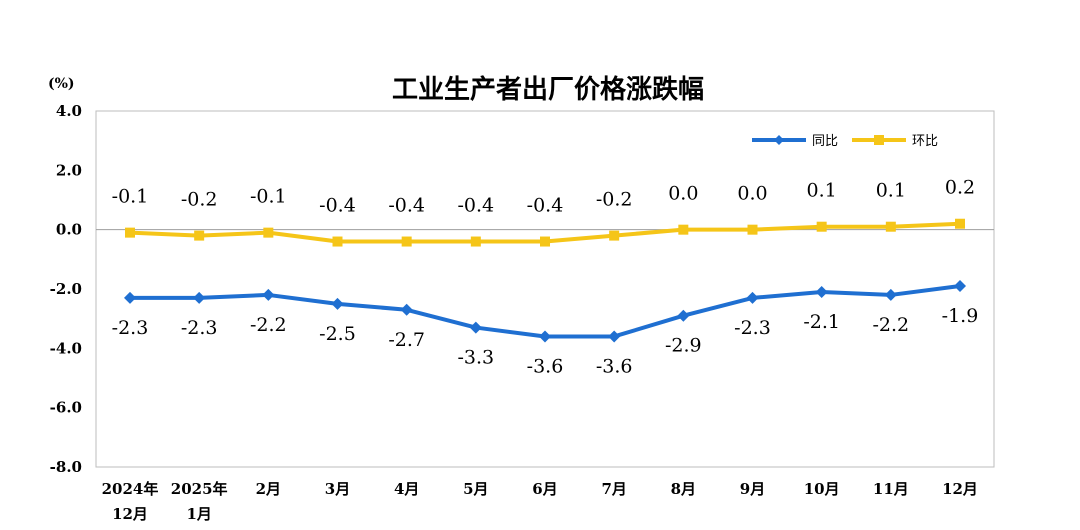 The image size is (1080, 530). I want to click on x-tick: 12月, so click(960, 489).